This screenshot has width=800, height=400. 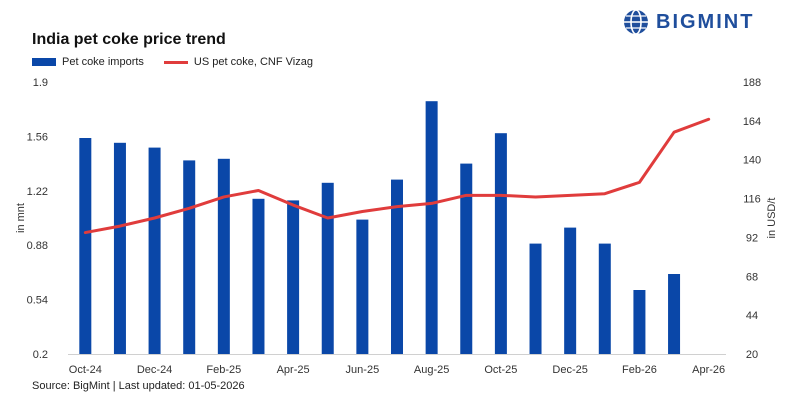 I want to click on y-tick-label-right: 116, so click(x=752, y=200).